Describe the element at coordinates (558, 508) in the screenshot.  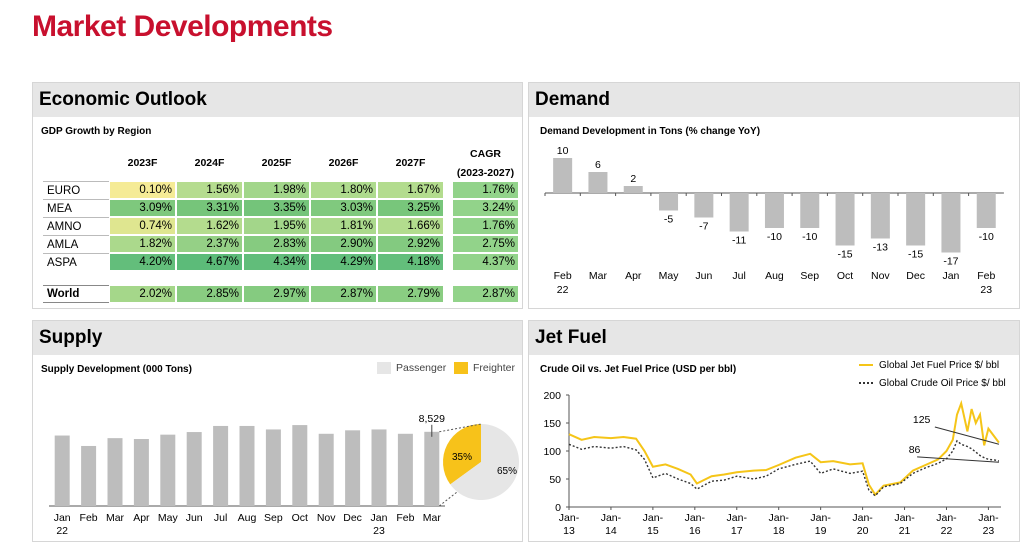
I see `fuel-y-tick-label: 0` at that location.